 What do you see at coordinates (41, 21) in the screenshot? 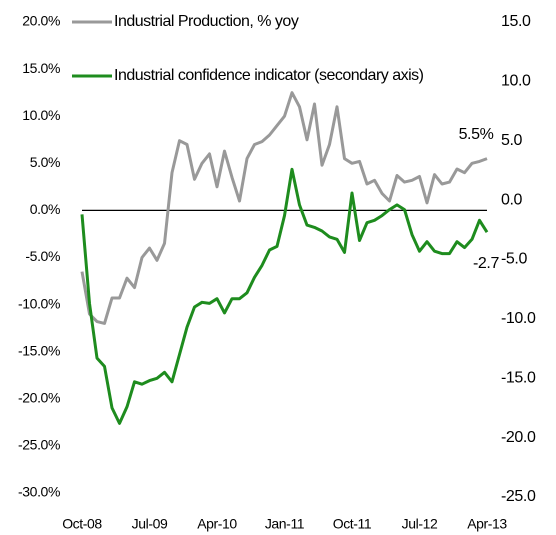
I see `y-tick-label: 20.0%` at bounding box center [41, 21].